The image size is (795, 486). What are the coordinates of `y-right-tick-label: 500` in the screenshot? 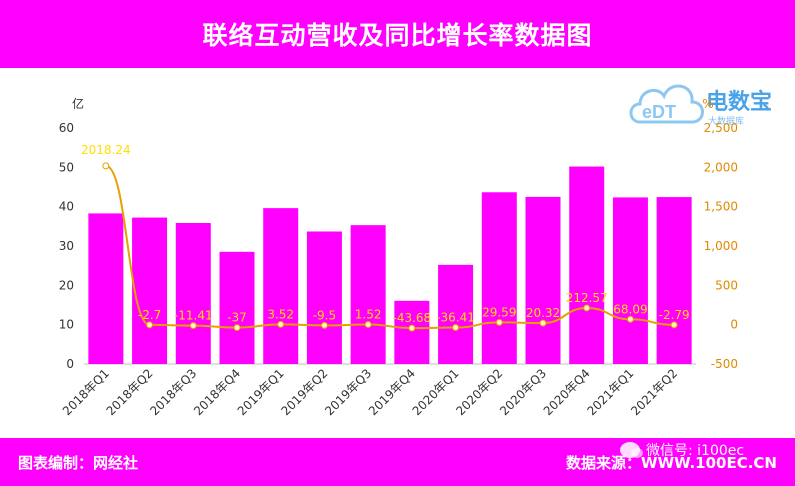 It's located at (726, 285).